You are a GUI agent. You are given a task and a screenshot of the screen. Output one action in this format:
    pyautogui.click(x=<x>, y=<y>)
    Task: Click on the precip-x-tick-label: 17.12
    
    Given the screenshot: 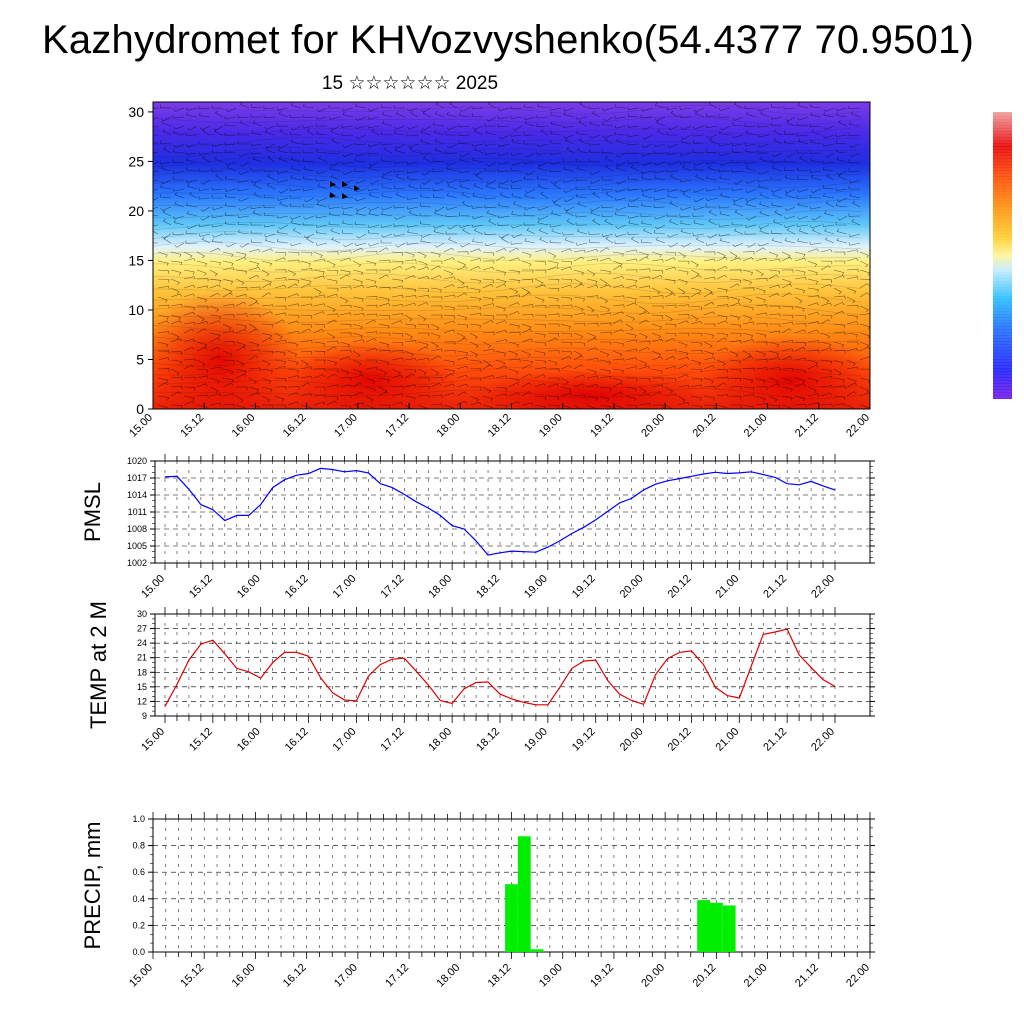 What is the action you would take?
    pyautogui.click(x=397, y=976)
    